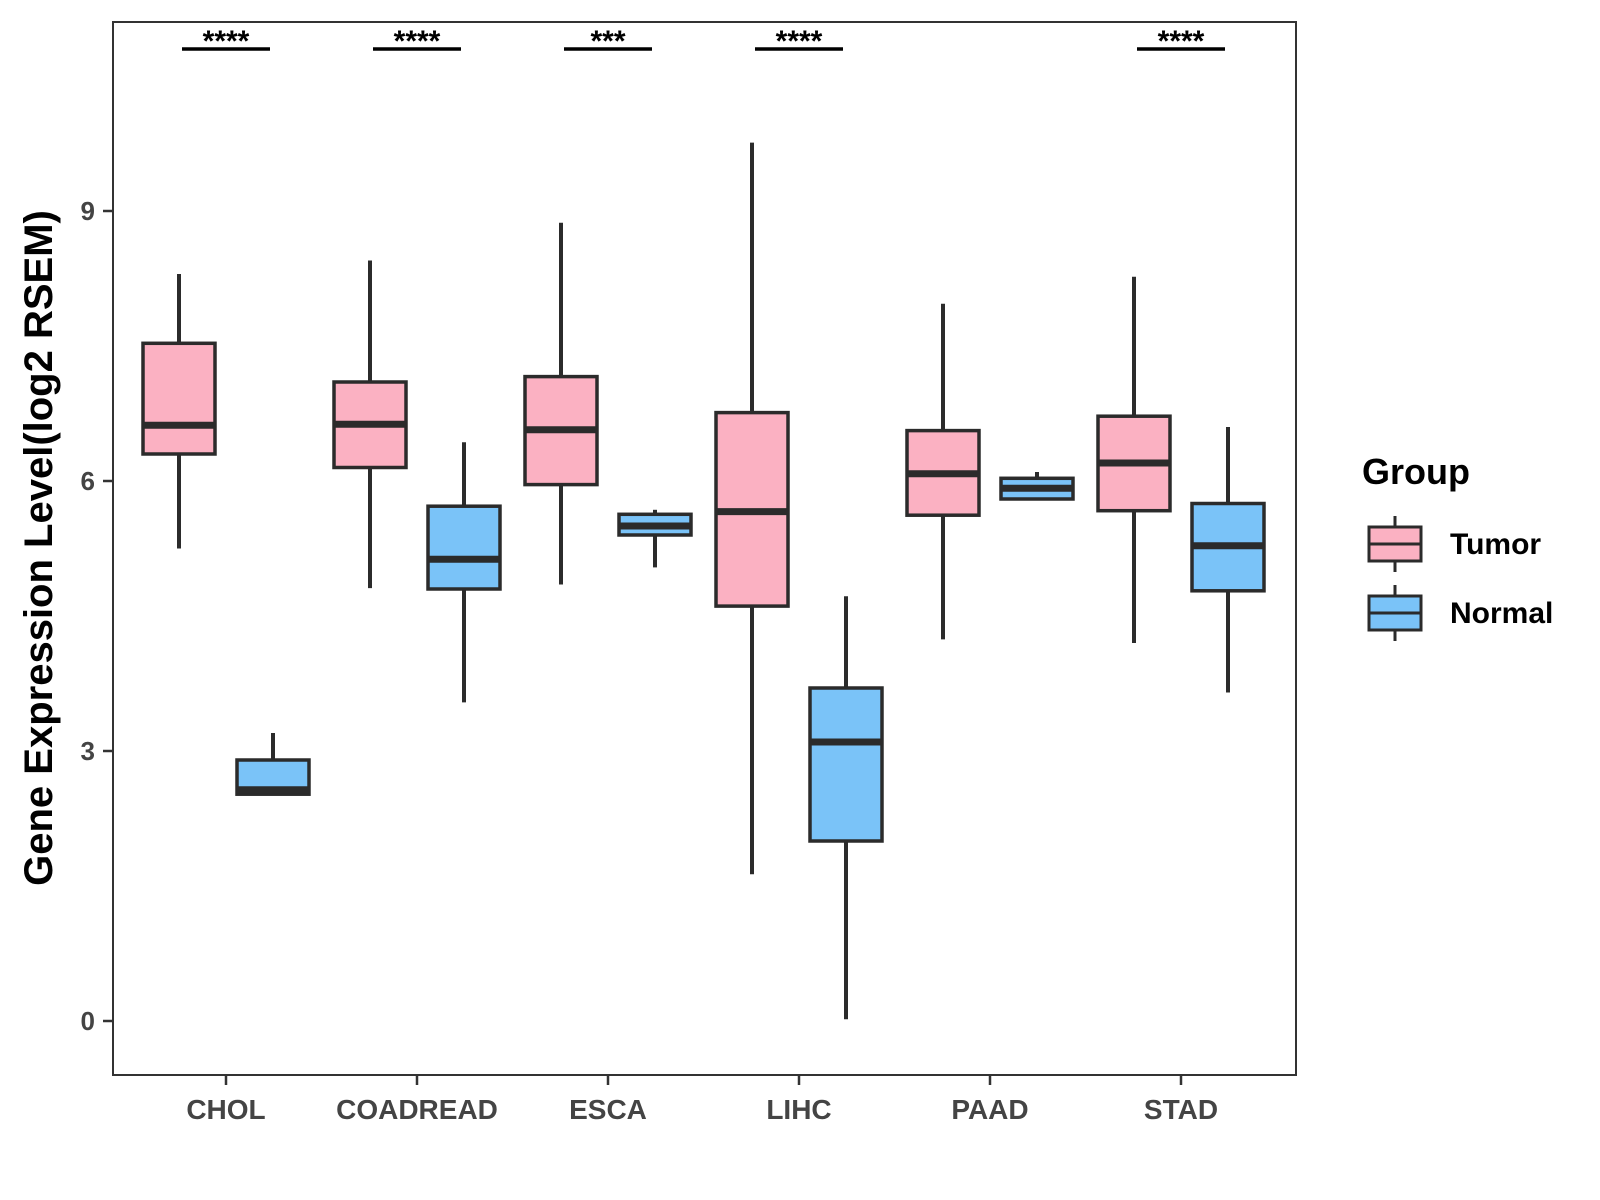 This screenshot has width=1600, height=1200. What do you see at coordinates (1495, 544) in the screenshot?
I see `legend-label: Tumor` at bounding box center [1495, 544].